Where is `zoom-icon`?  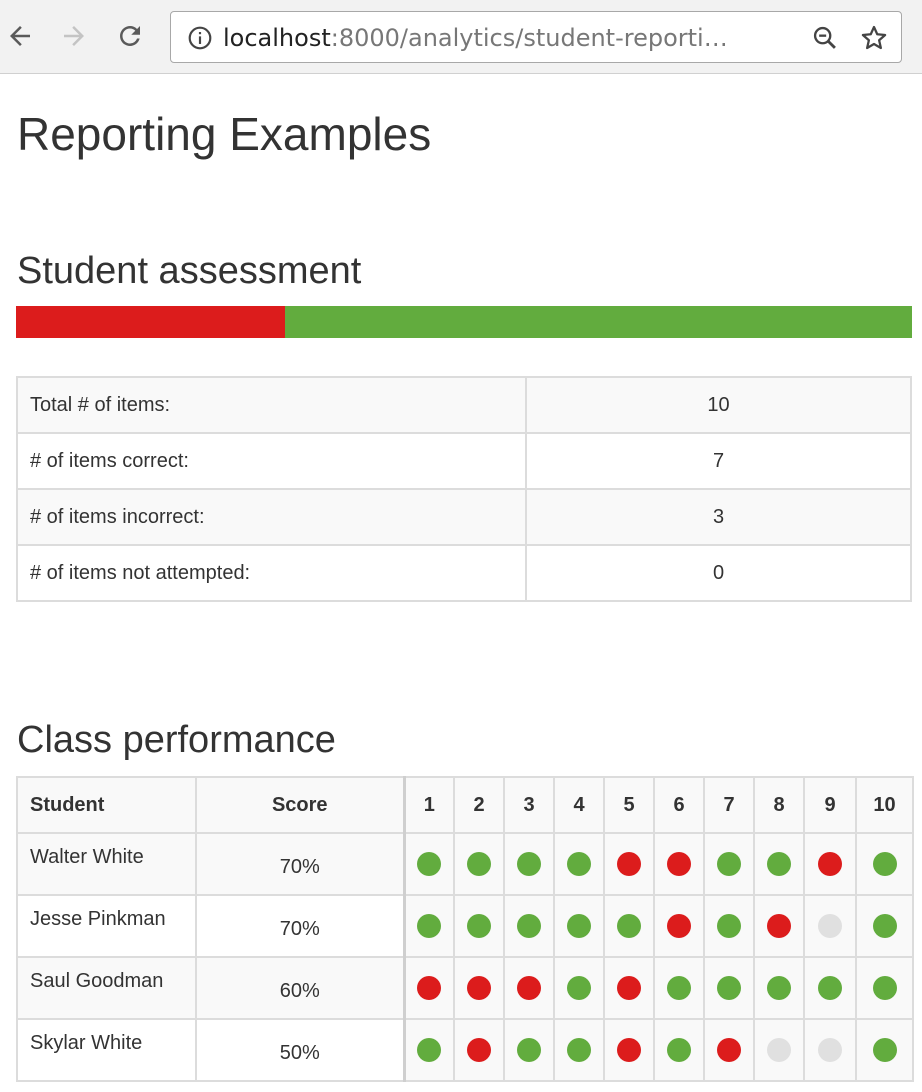
zoom-icon is located at coordinates (825, 38).